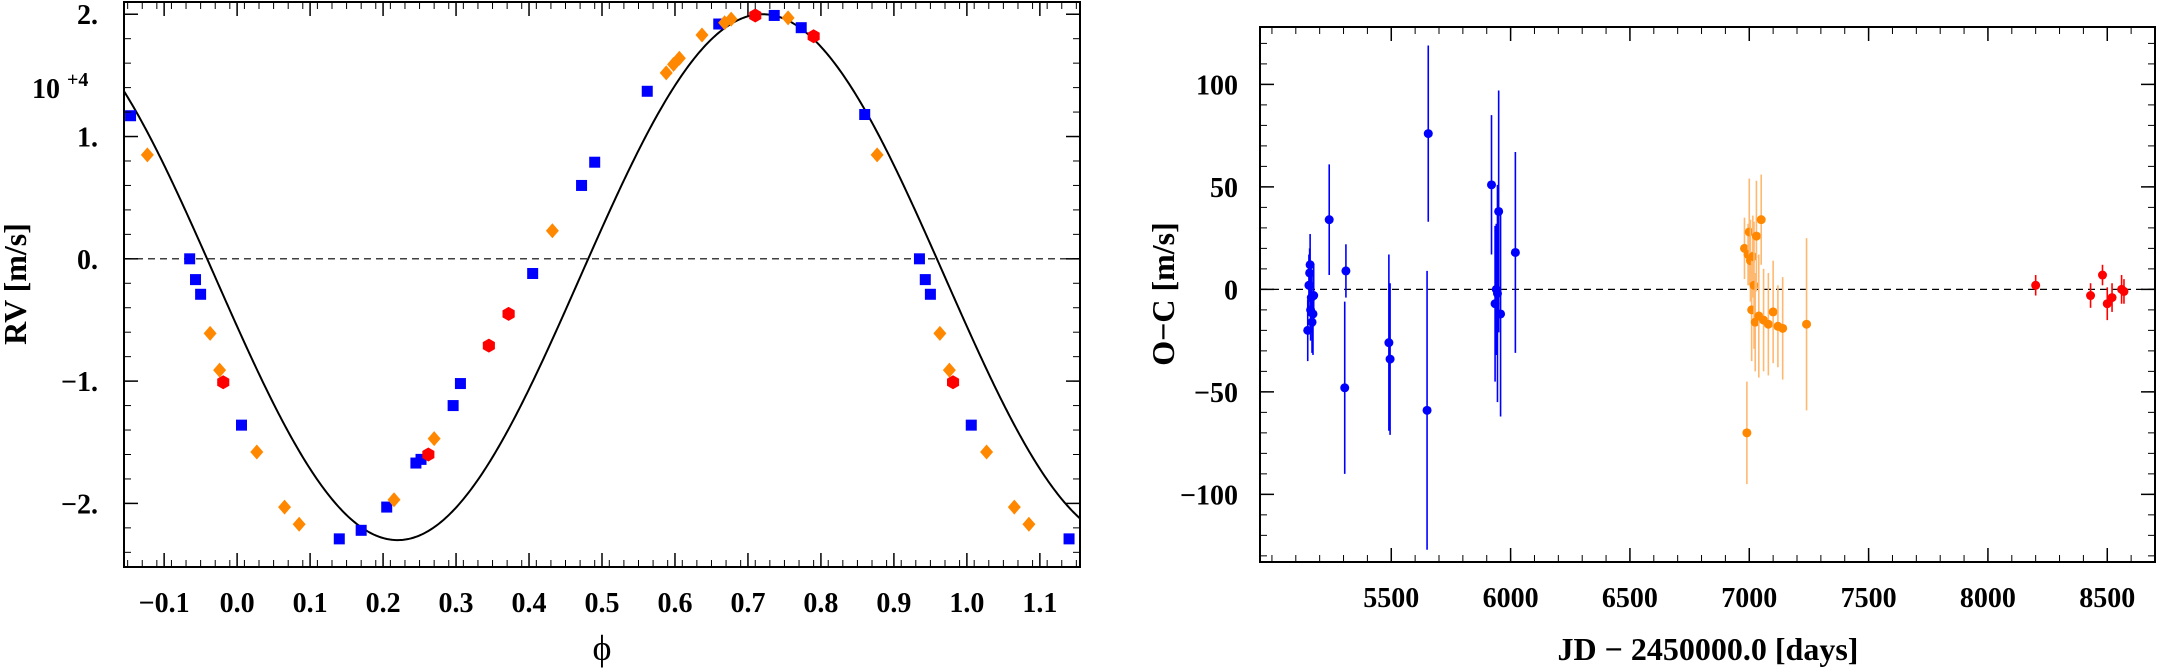  Describe the element at coordinates (164, 603) in the screenshot. I see `rv-x-tick-label: −0.1` at that location.